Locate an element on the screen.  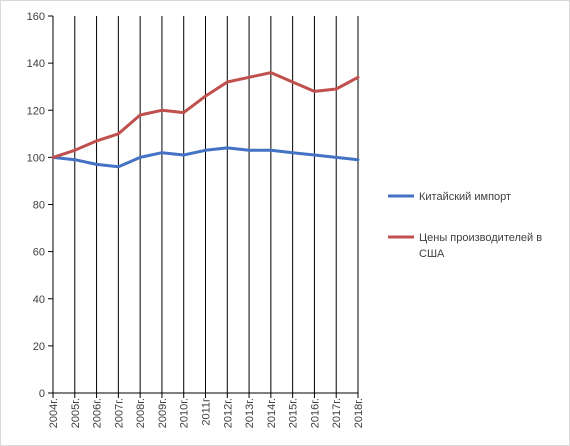
series-lines is located at coordinates (205, 120).